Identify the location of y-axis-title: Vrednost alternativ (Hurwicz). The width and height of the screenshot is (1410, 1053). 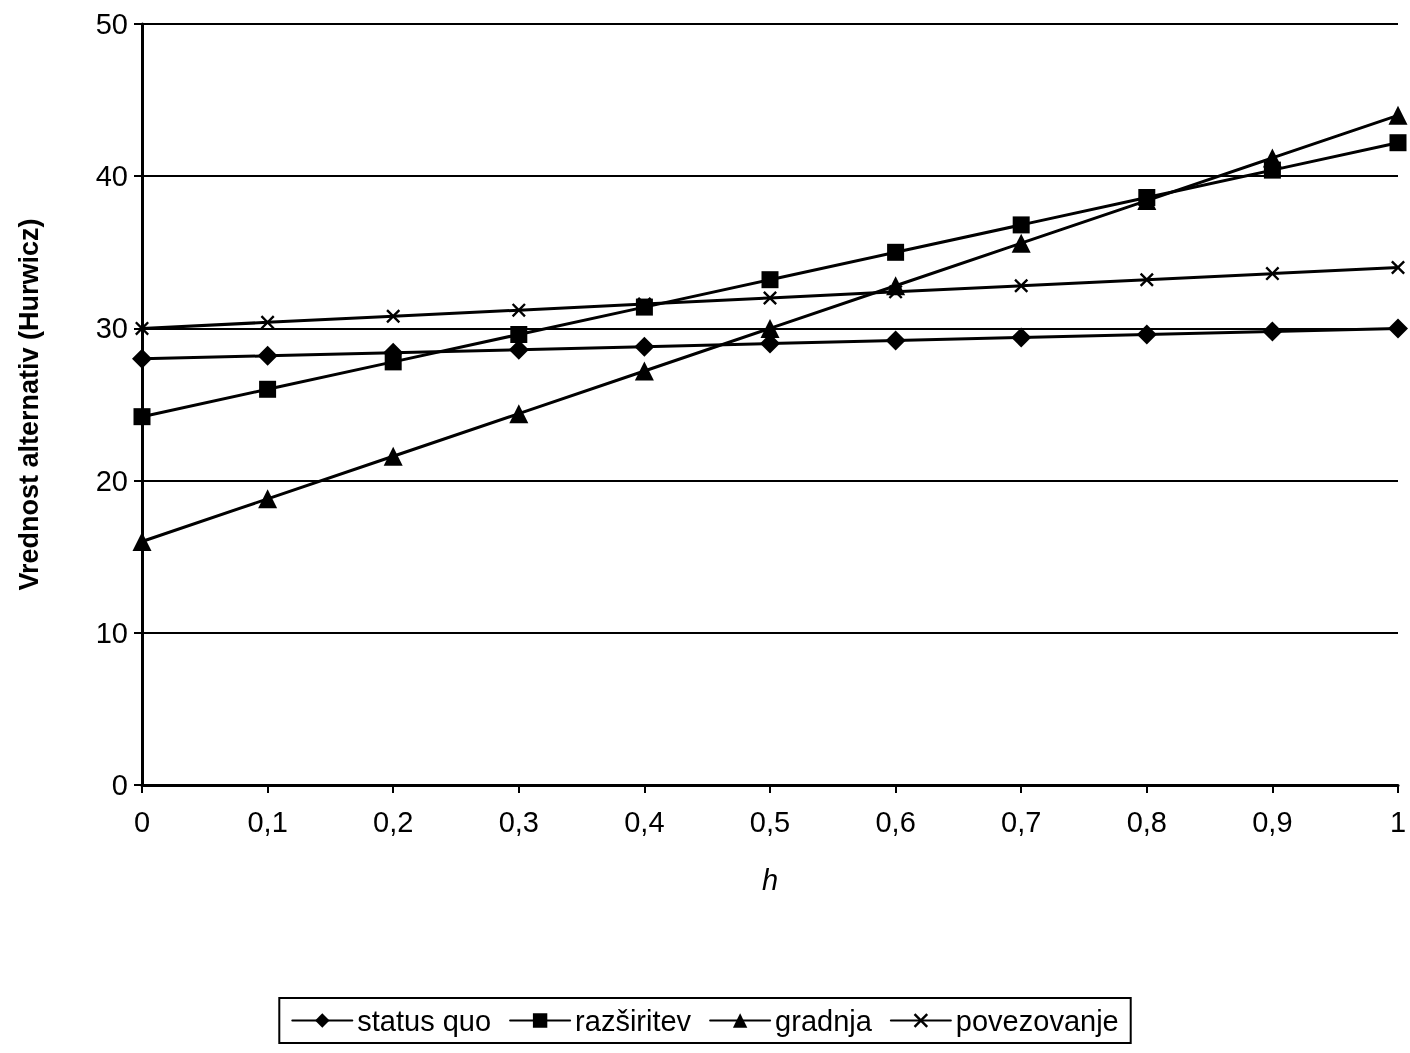
(28, 404).